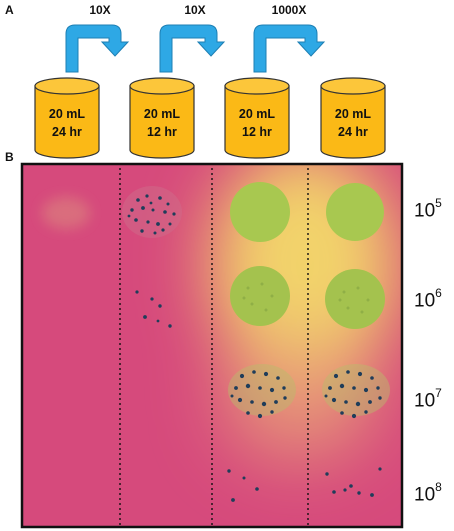 The width and height of the screenshot is (454, 531). Describe the element at coordinates (257, 114) in the screenshot. I see `cylinder-3-volume: 20 mL` at that location.